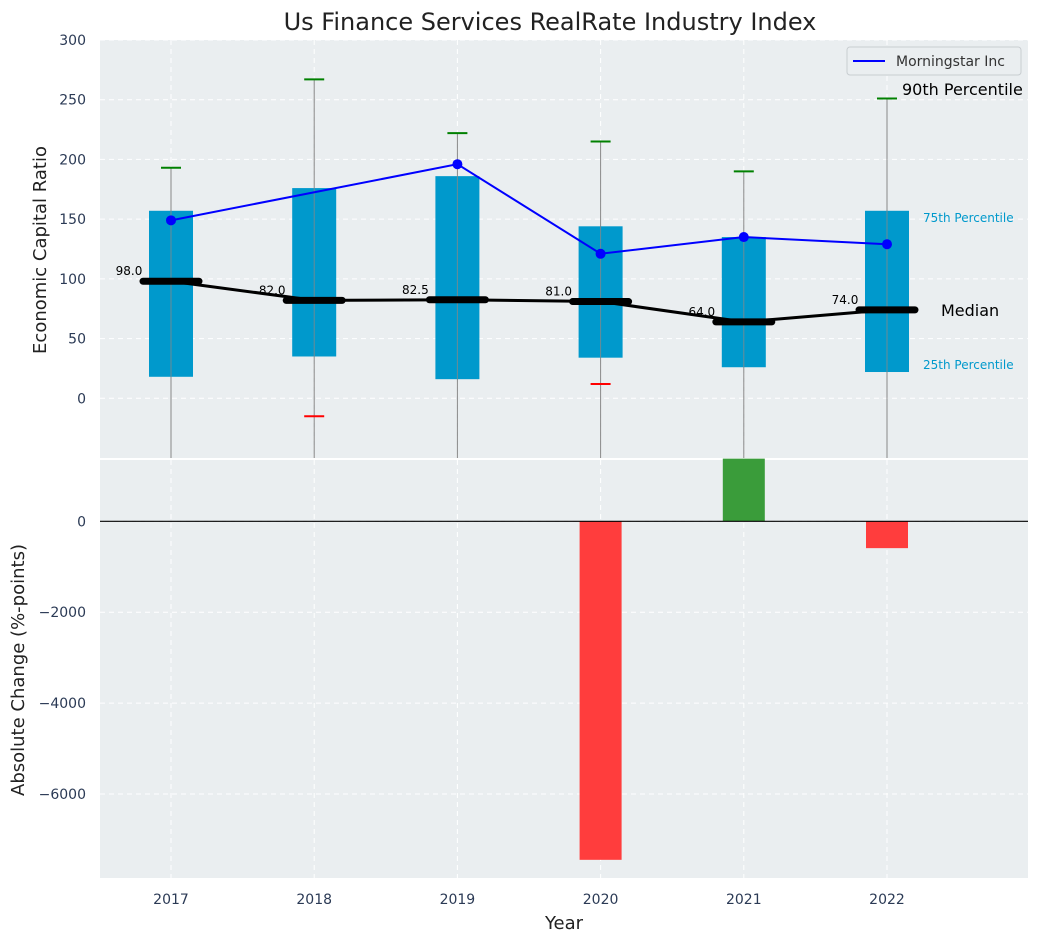 The image size is (1039, 942). What do you see at coordinates (81, 522) in the screenshot?
I see `bottom-ytick-label: 0` at bounding box center [81, 522].